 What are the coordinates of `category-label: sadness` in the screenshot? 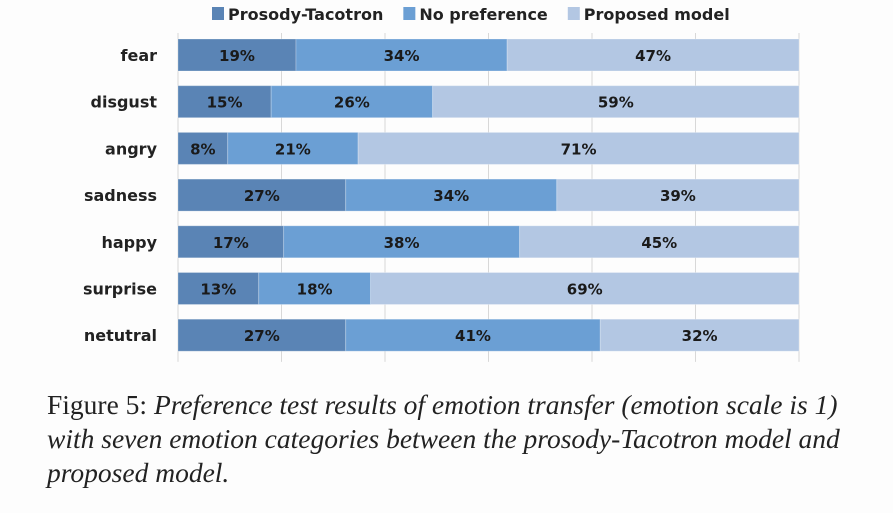 It's located at (120, 195).